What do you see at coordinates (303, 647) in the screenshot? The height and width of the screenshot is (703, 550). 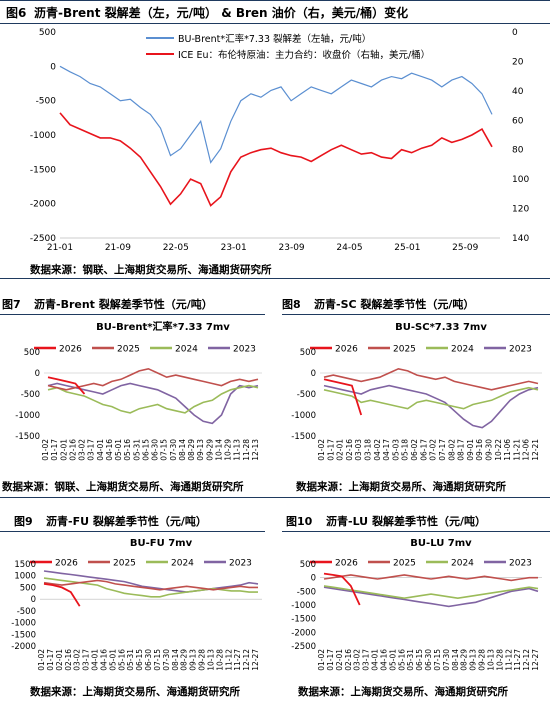 I see `fig10-y-tick: -2500` at bounding box center [303, 647].